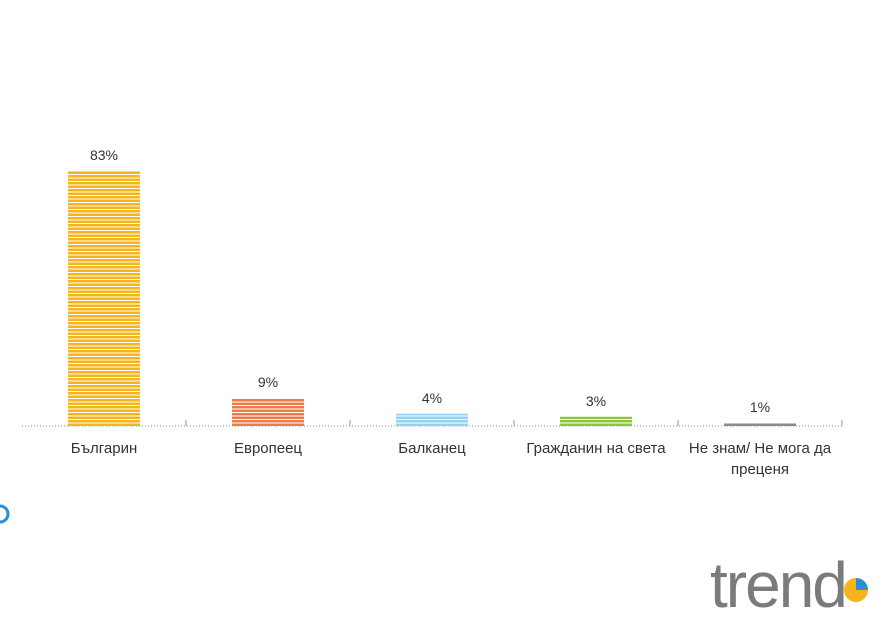  What do you see at coordinates (268, 448) in the screenshot?
I see `x-tick-label: Европеец` at bounding box center [268, 448].